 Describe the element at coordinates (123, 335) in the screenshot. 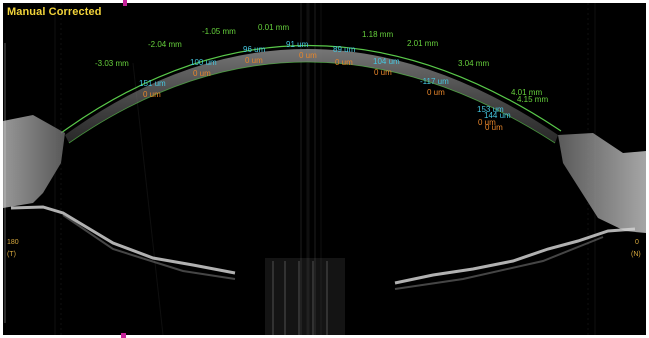

I see `bottom-position-marker` at that location.